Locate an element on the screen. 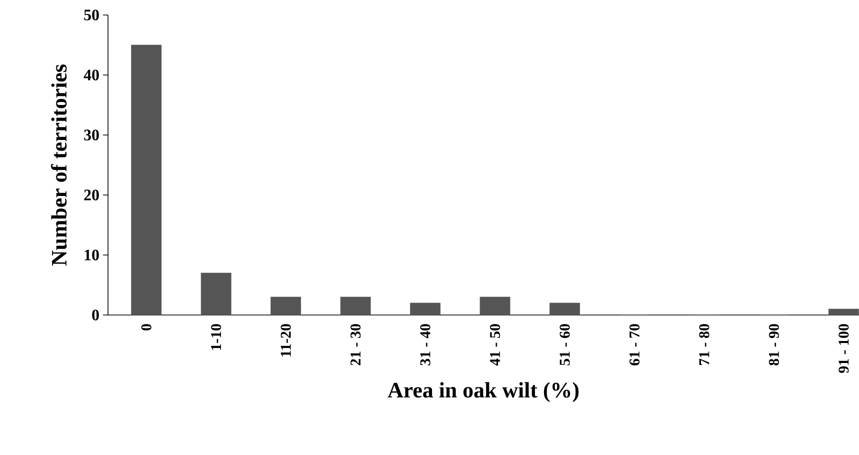  x-tick-label: 0 is located at coordinates (146, 327).